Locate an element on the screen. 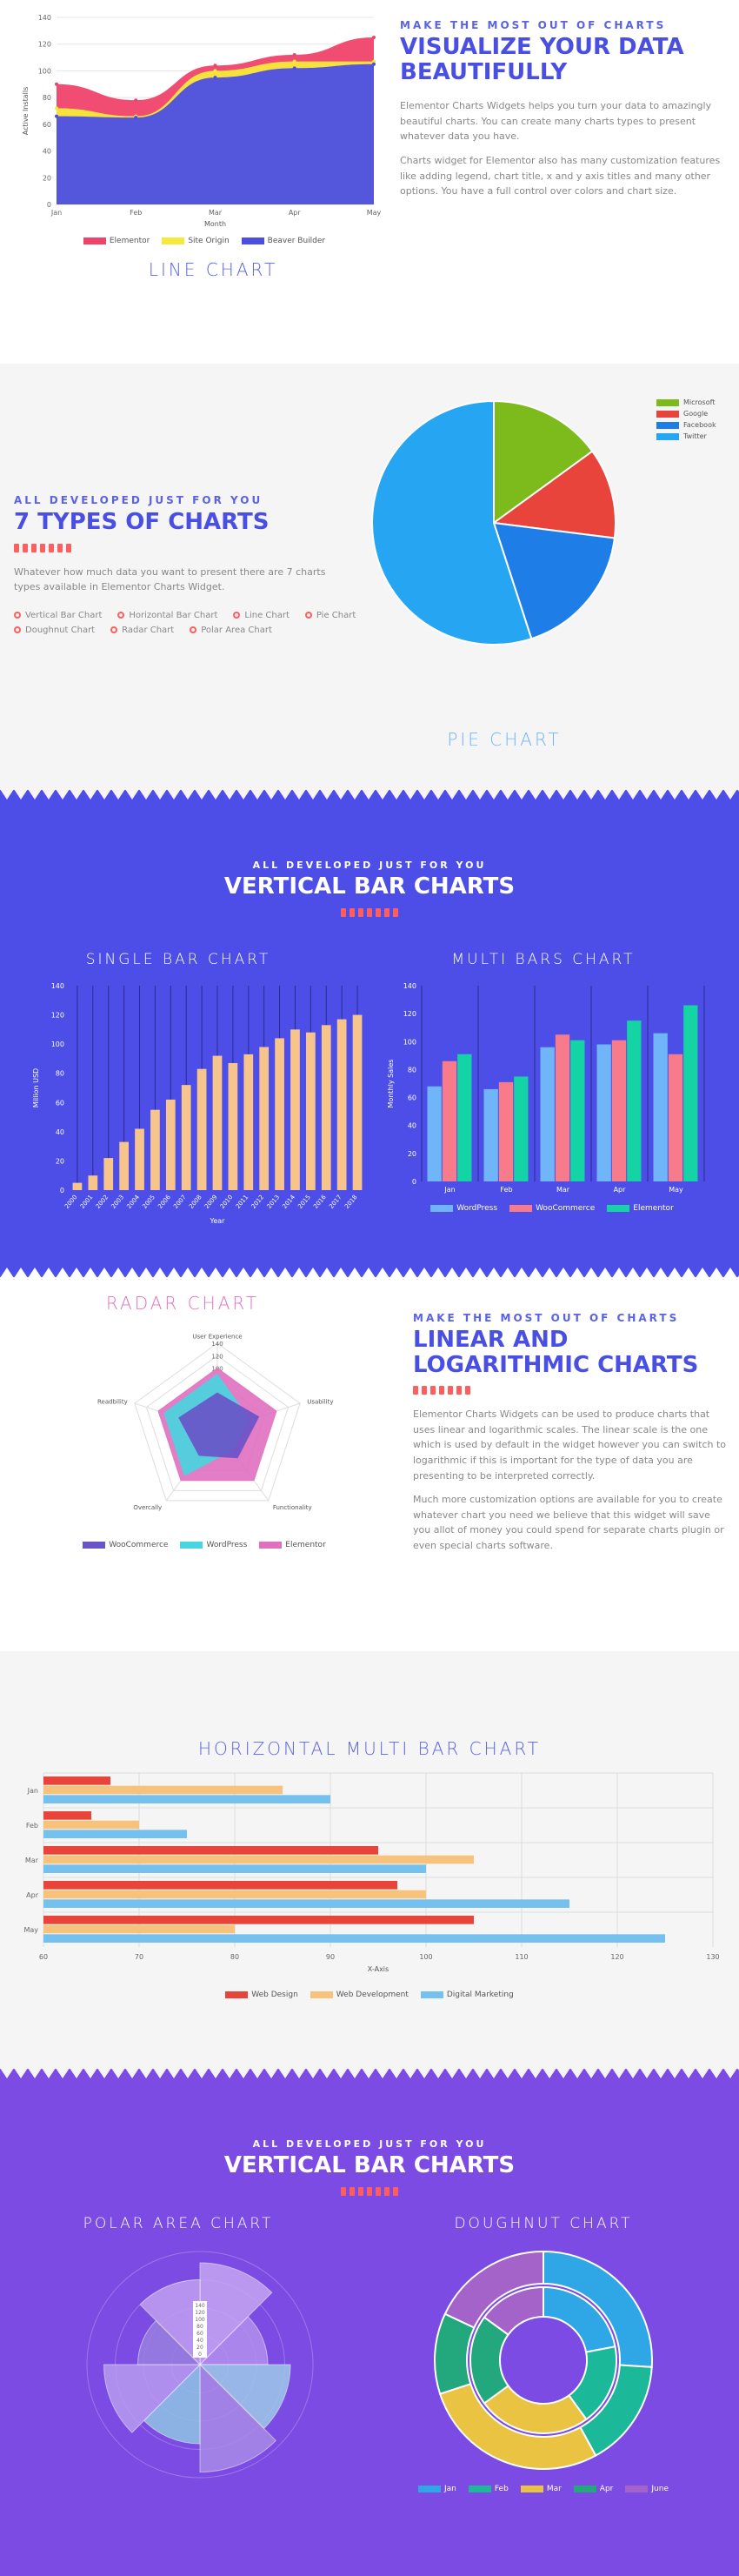 The width and height of the screenshot is (739, 2576). x-tick-label: 2005 is located at coordinates (149, 1202).